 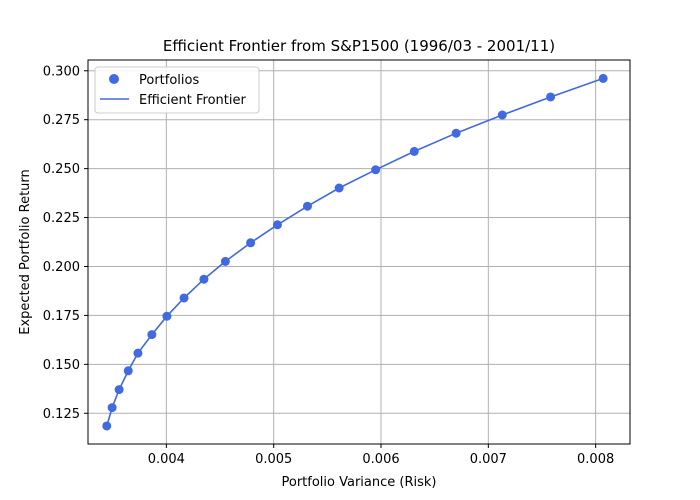 I want to click on x-tick-label: 0.007, so click(x=488, y=459).